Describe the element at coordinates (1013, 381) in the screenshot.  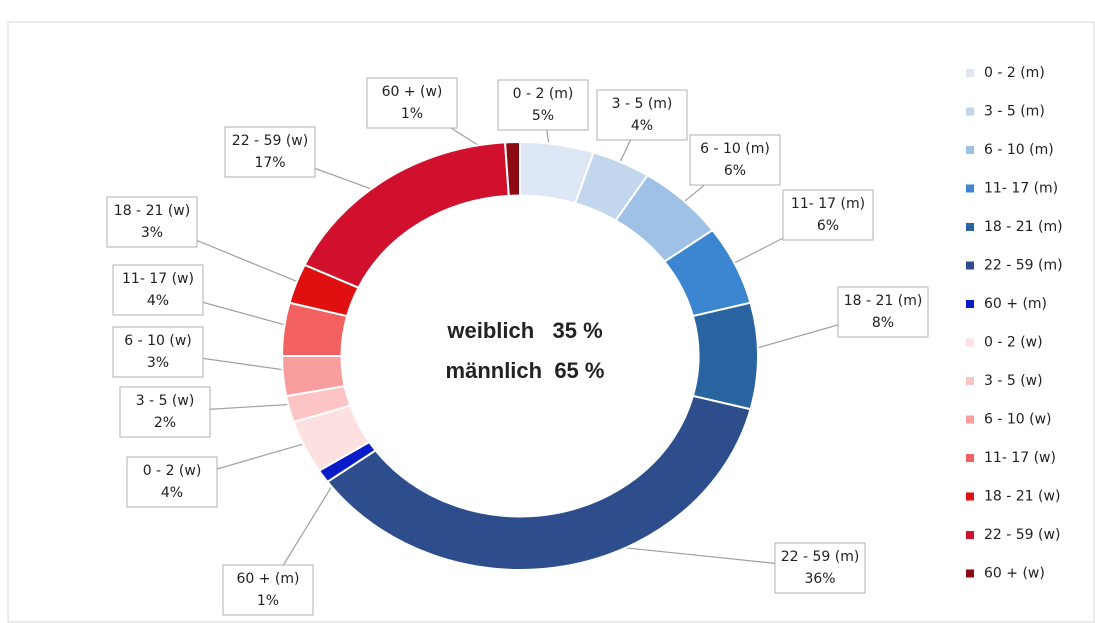
I see `legend-label: 3 - 5 (w)` at that location.